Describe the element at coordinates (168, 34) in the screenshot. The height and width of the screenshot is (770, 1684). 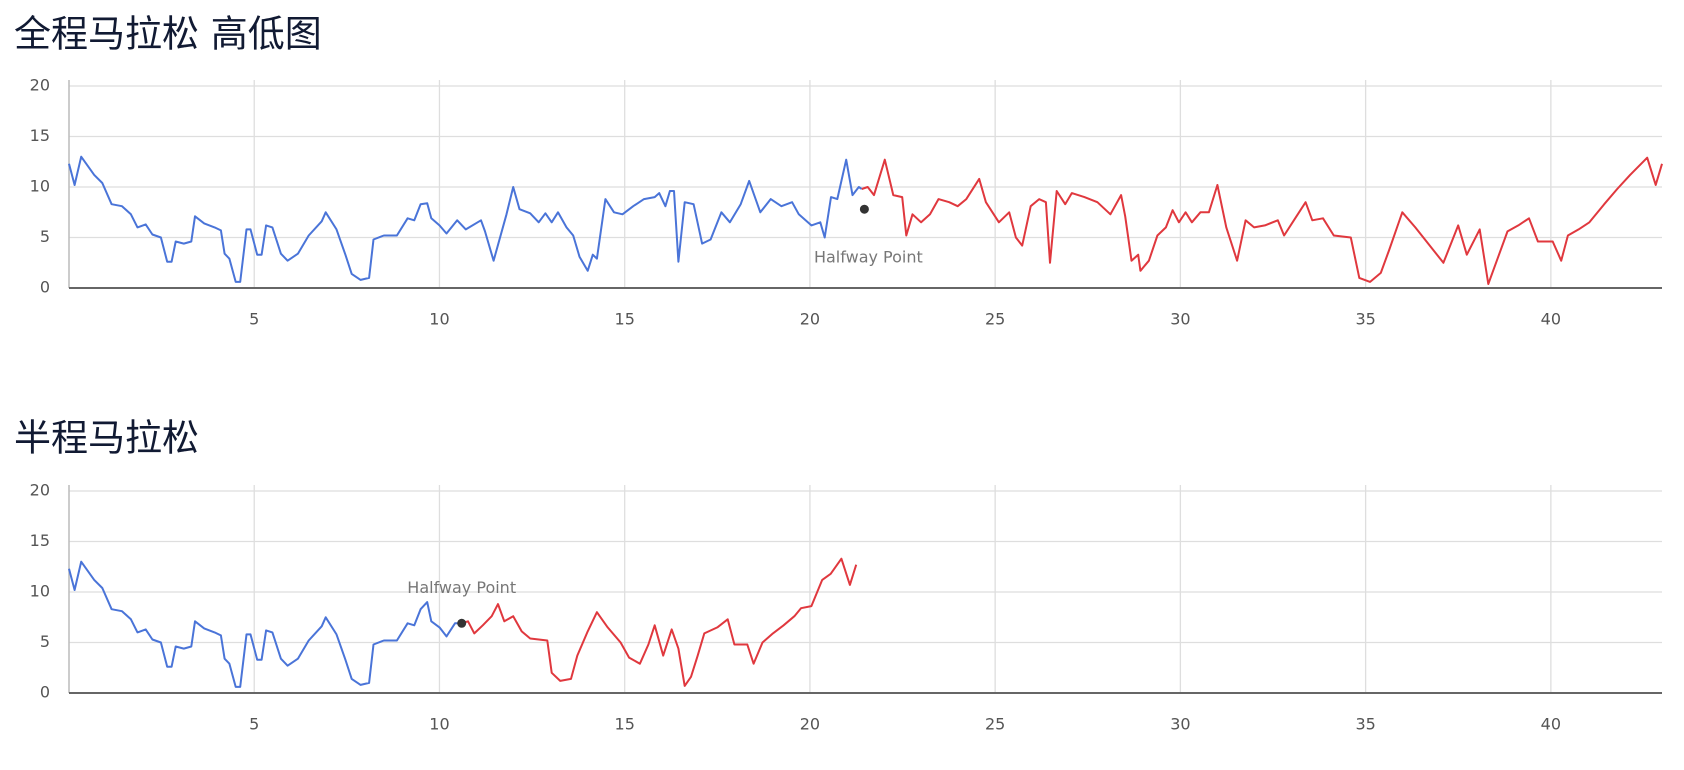
I see `chart-title: 全程马拉松 高低图` at that location.